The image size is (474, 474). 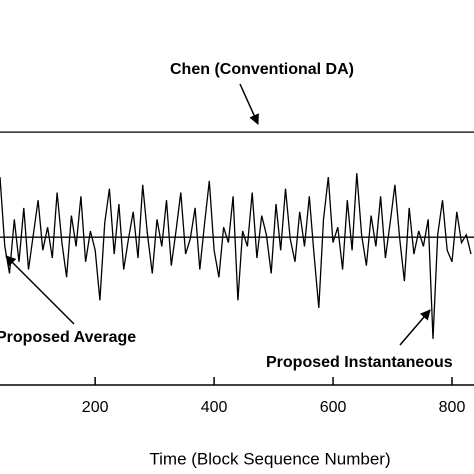 I want to click on x-tick-label: 400, so click(x=214, y=407).